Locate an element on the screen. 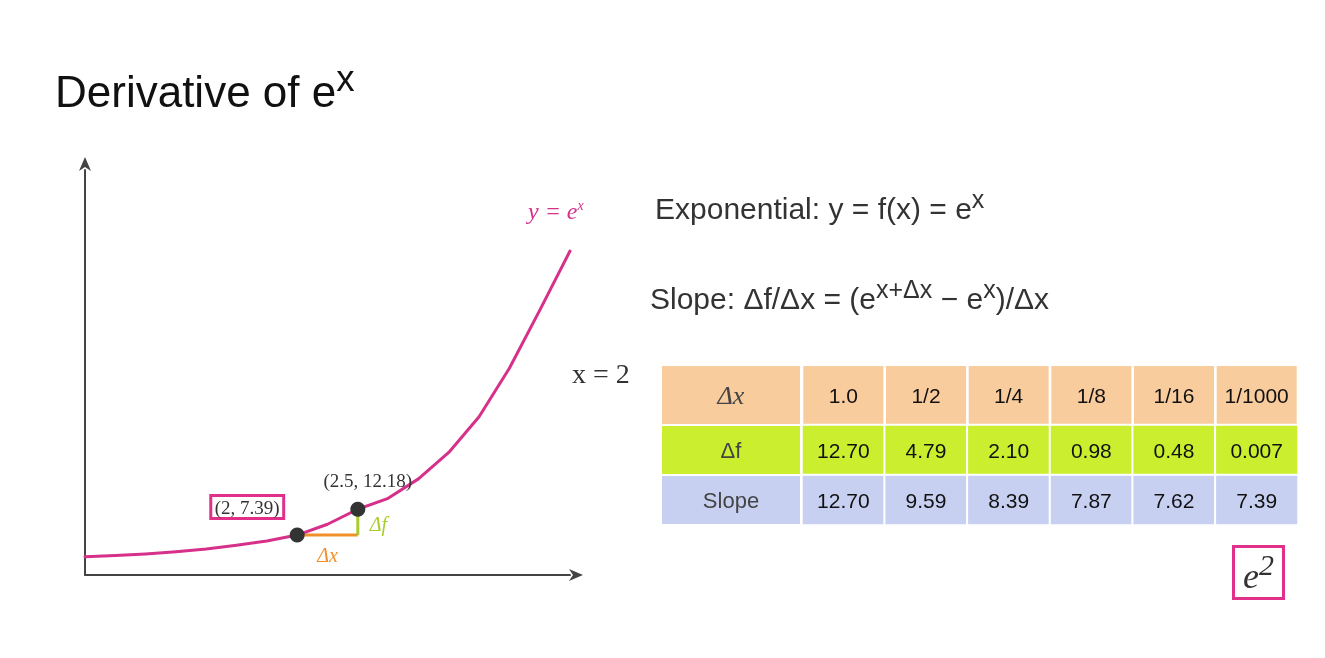  x-tick-label: 1/16 is located at coordinates (1174, 395).